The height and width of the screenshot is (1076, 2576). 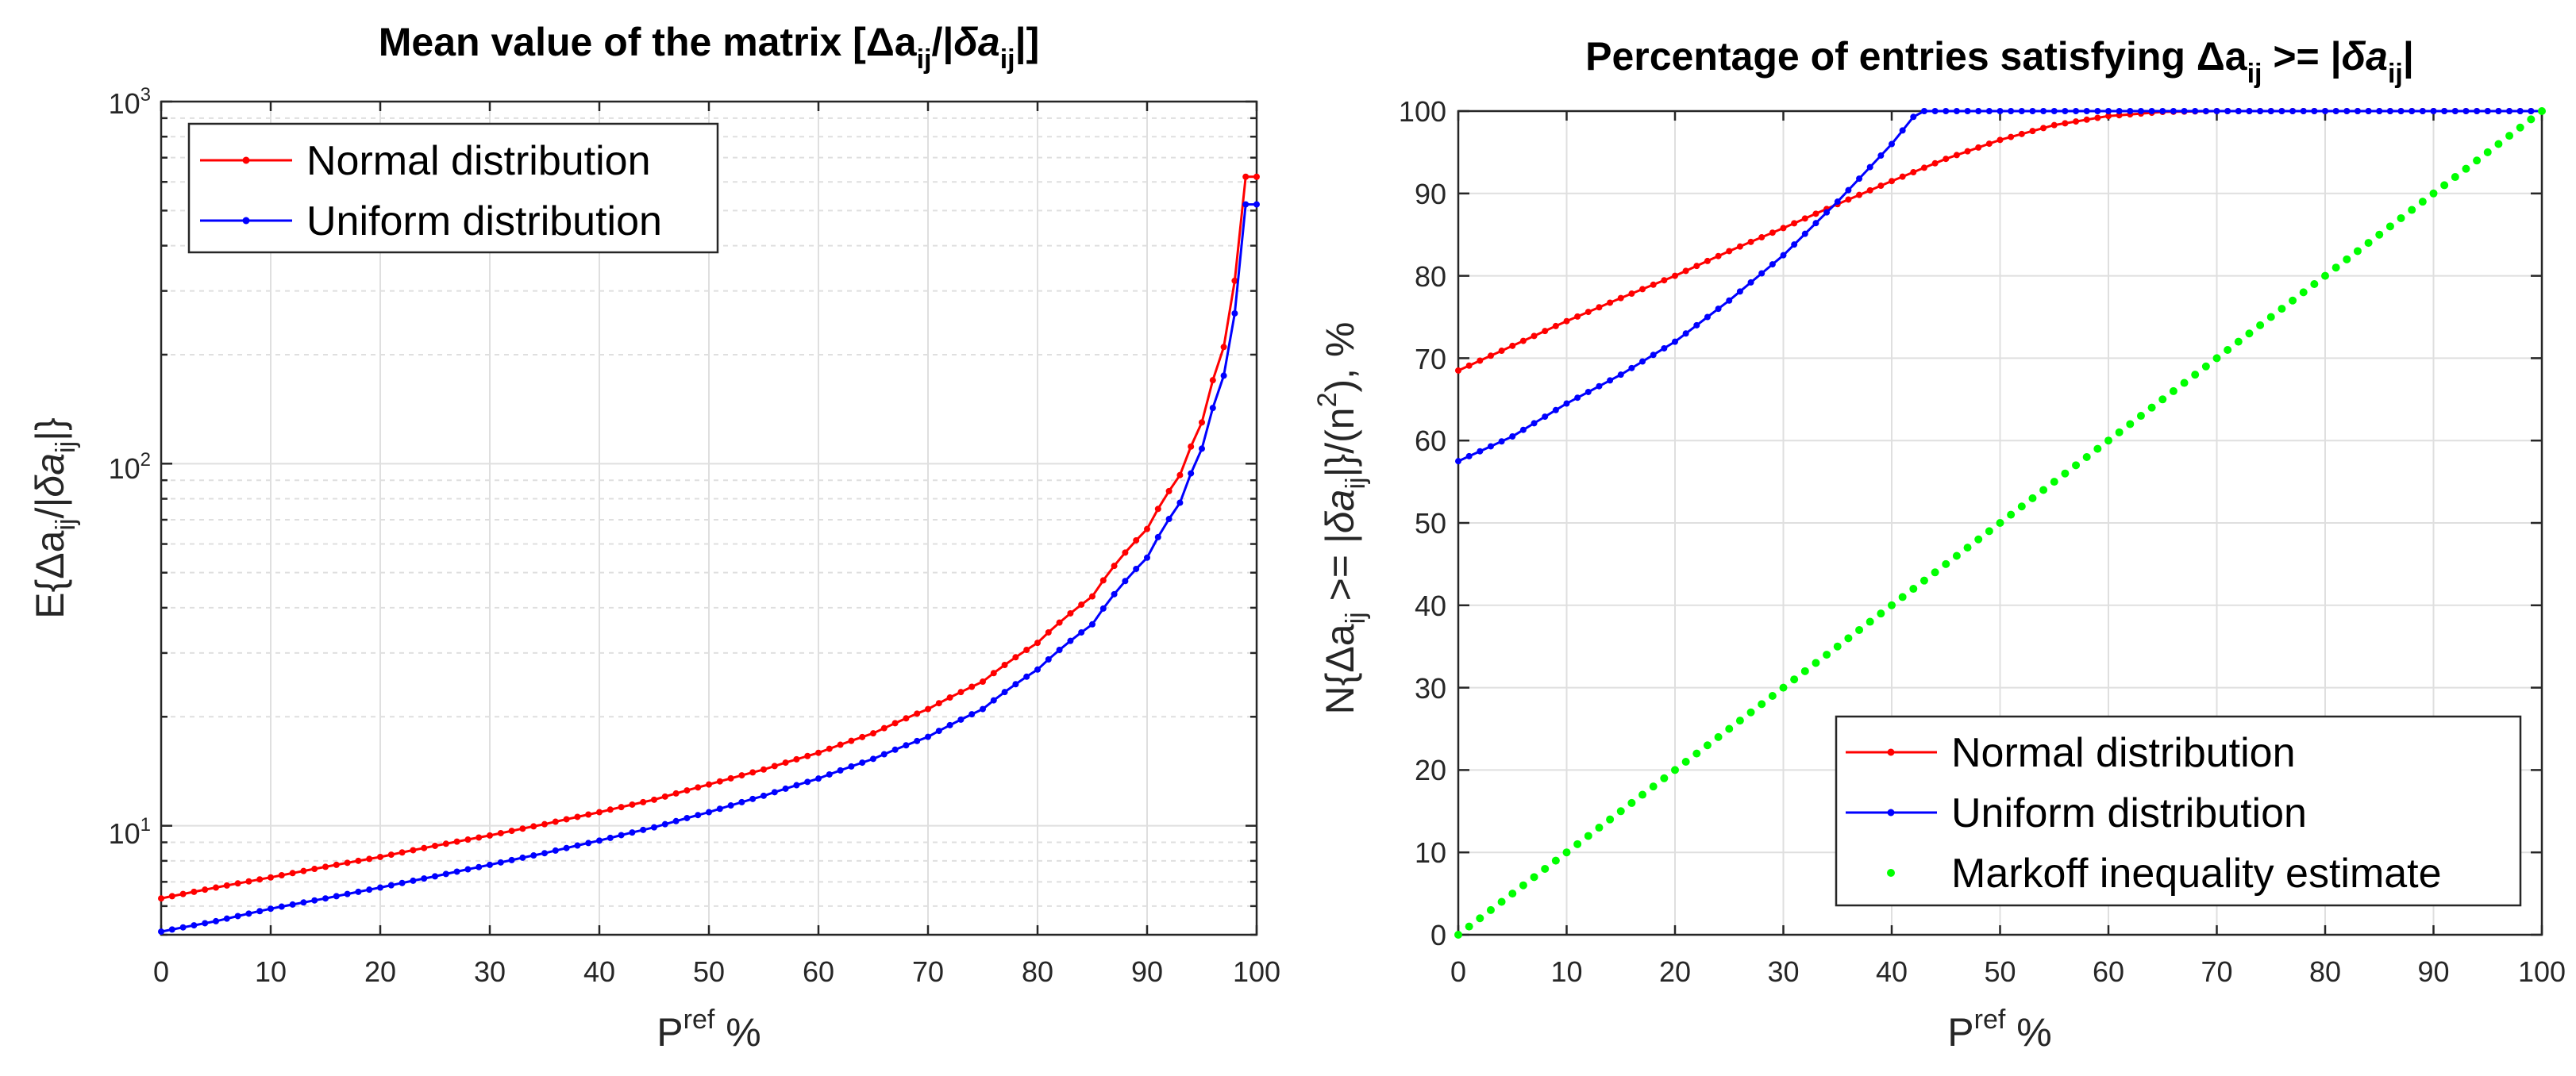 What do you see at coordinates (1430, 441) in the screenshot?
I see `right-y-tick-label: 60` at bounding box center [1430, 441].